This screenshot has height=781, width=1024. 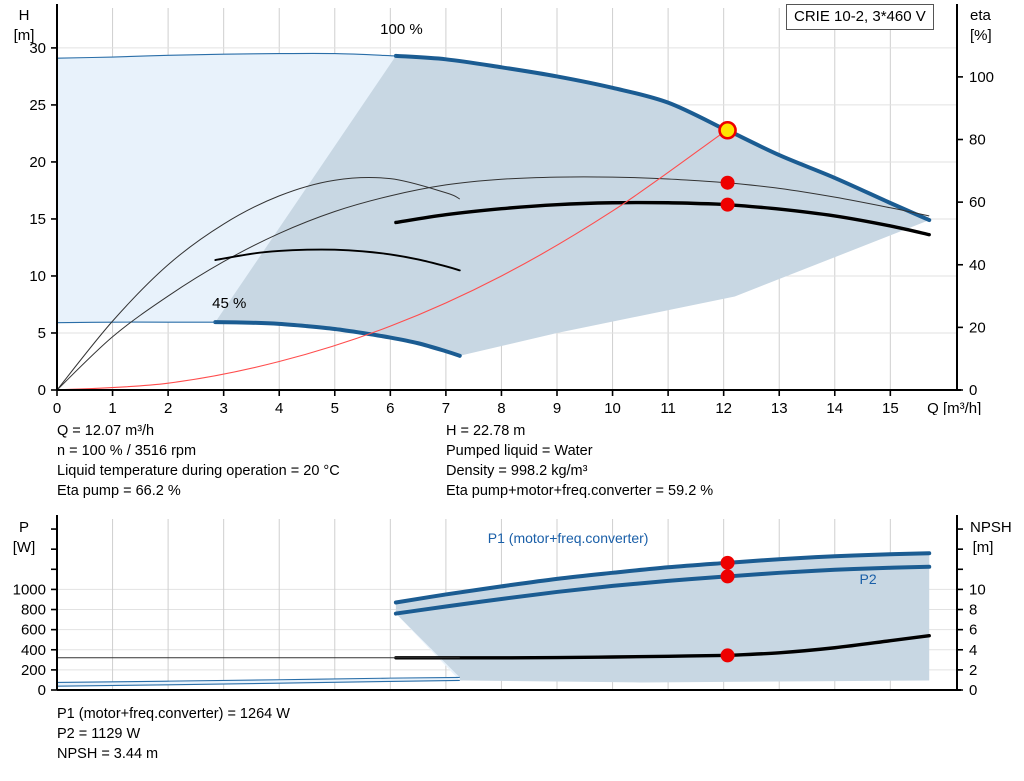 What do you see at coordinates (106, 431) in the screenshot?
I see `duty-info-left-line-0: Q = 12.07 m³/h` at bounding box center [106, 431].